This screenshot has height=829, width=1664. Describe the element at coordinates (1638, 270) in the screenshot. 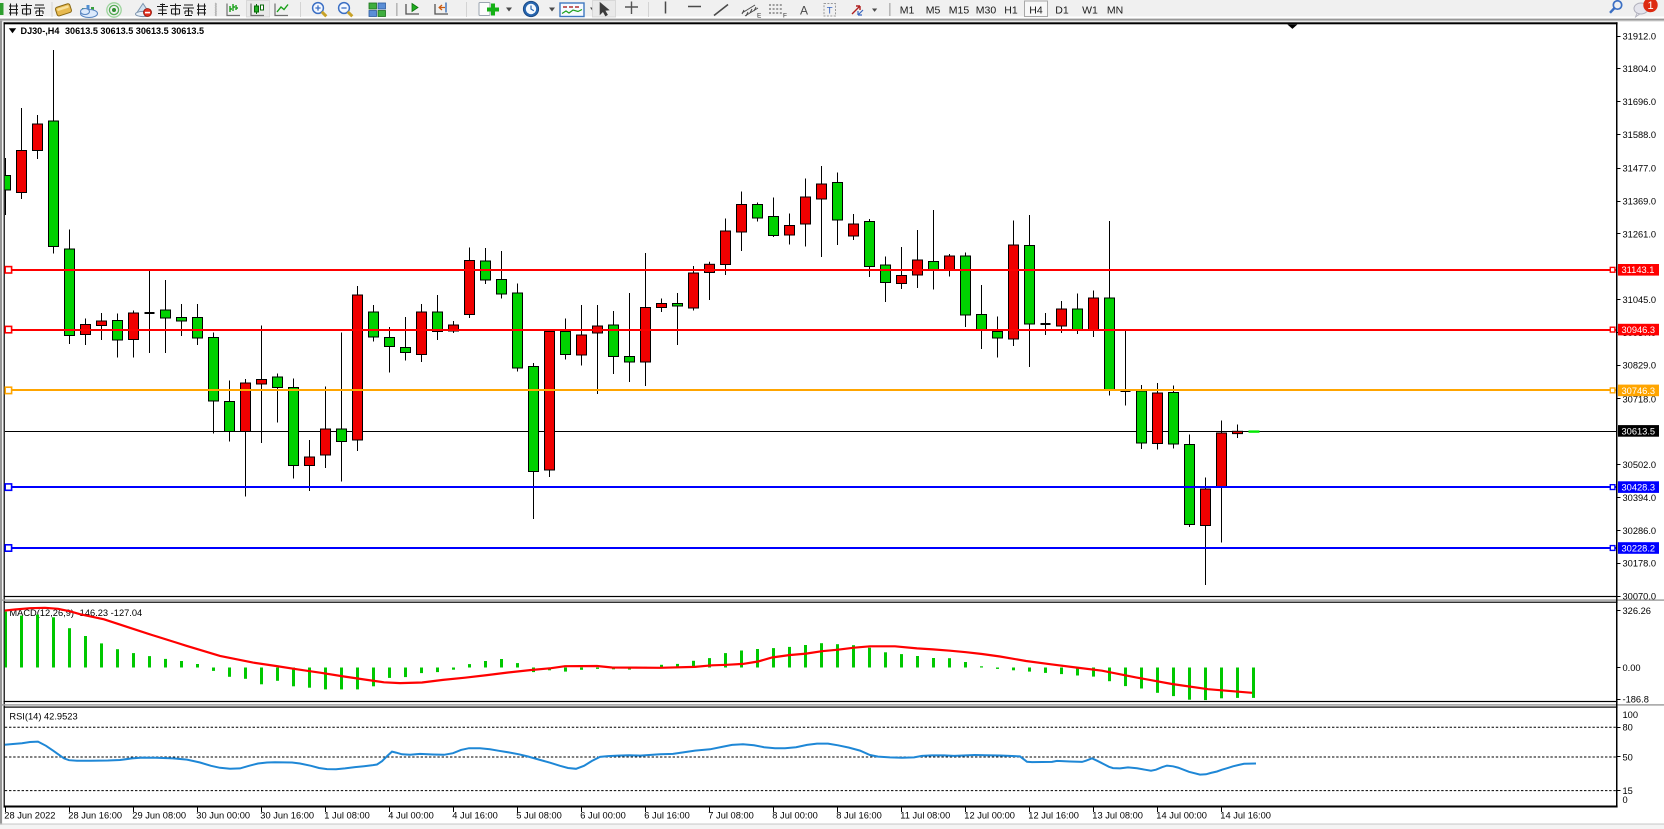

I see `svg-text: 31143.1` at that location.